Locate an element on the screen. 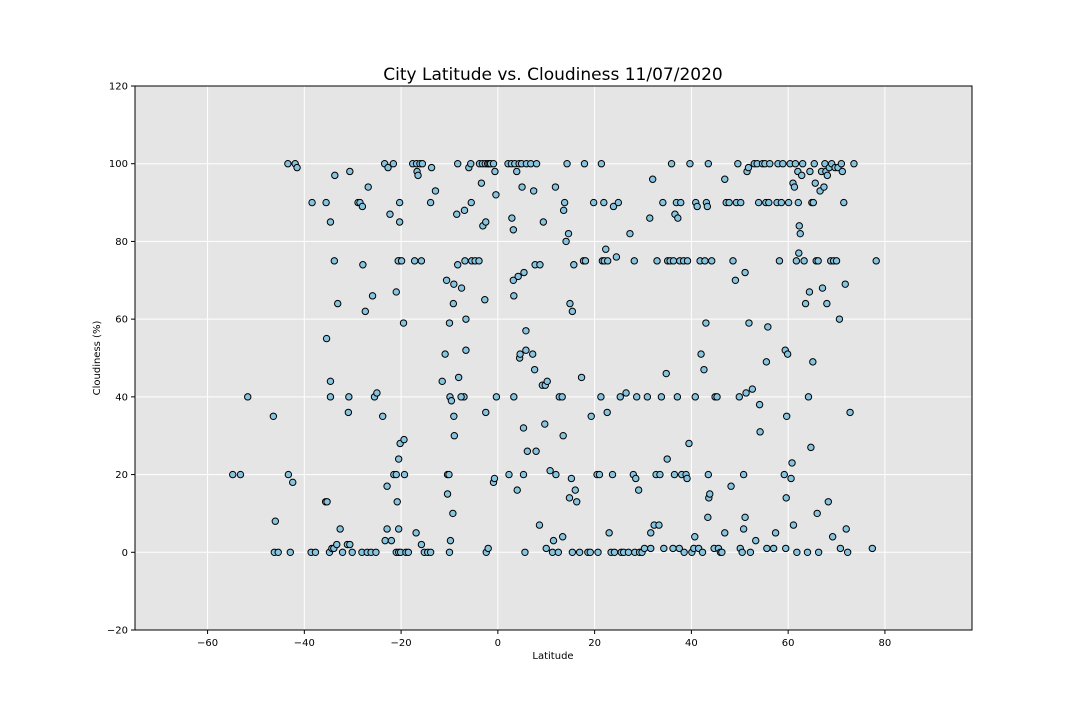  x-tick-label: −40 is located at coordinates (304, 643).